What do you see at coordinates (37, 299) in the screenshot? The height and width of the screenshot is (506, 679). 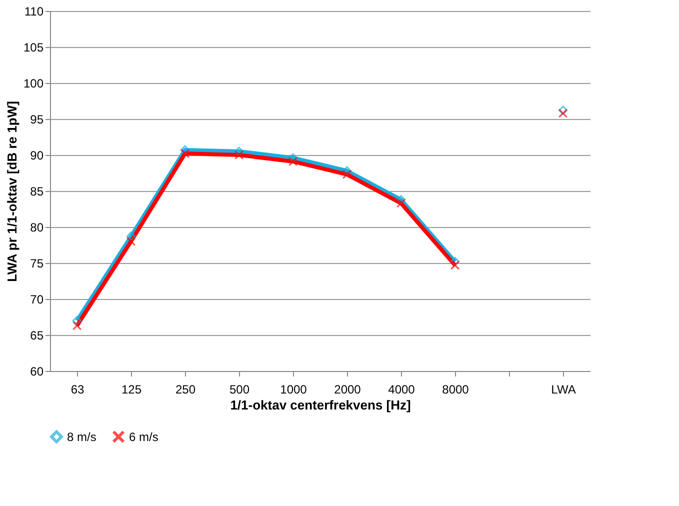 I see `y-tick-label: 70` at bounding box center [37, 299].